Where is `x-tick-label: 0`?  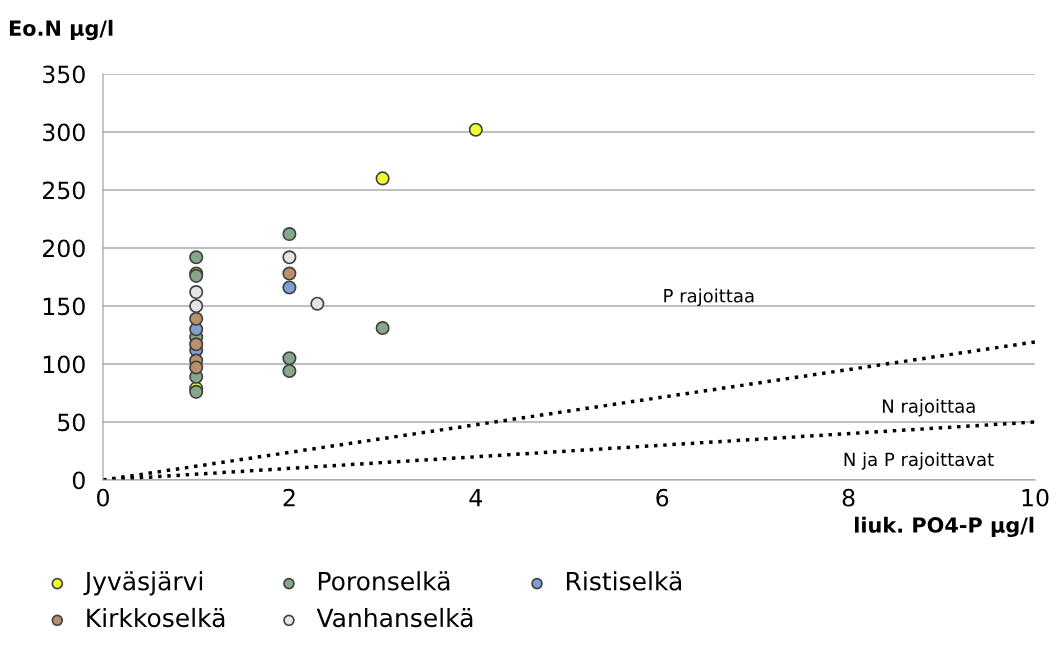
x-tick-label: 0 is located at coordinates (103, 497).